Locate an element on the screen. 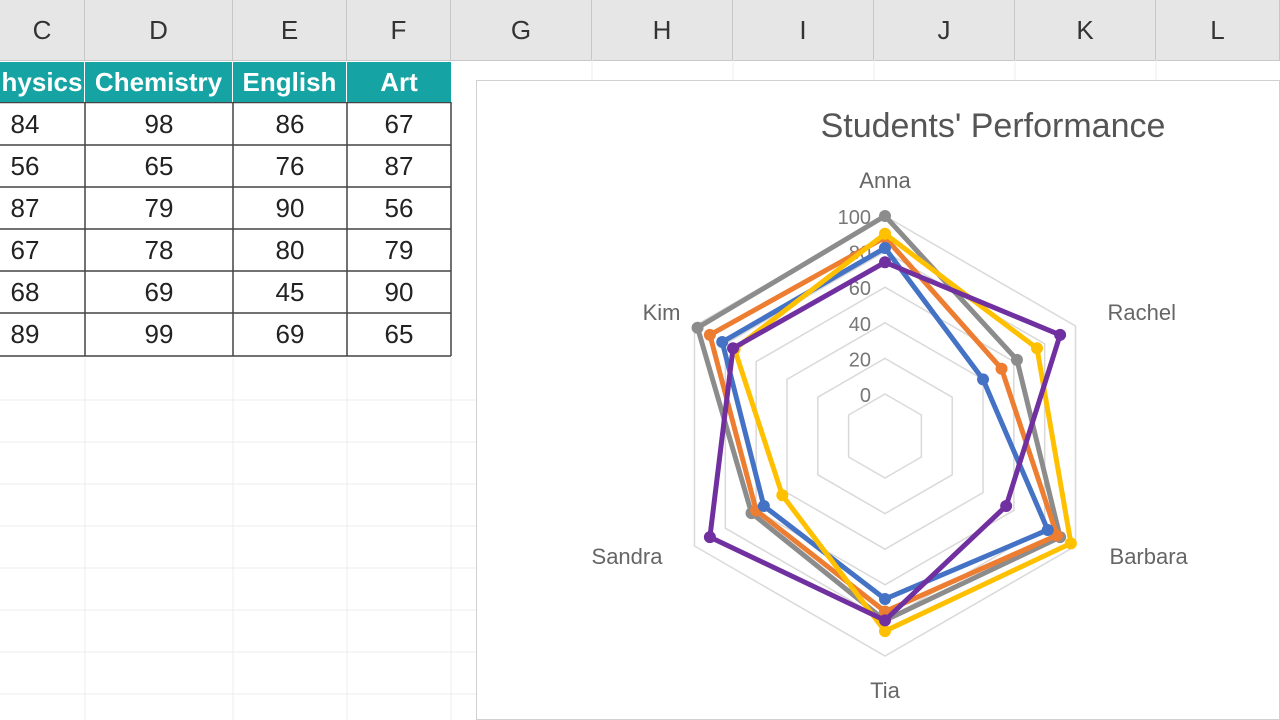 The image size is (1280, 720). column-header-e: E is located at coordinates (290, 30).